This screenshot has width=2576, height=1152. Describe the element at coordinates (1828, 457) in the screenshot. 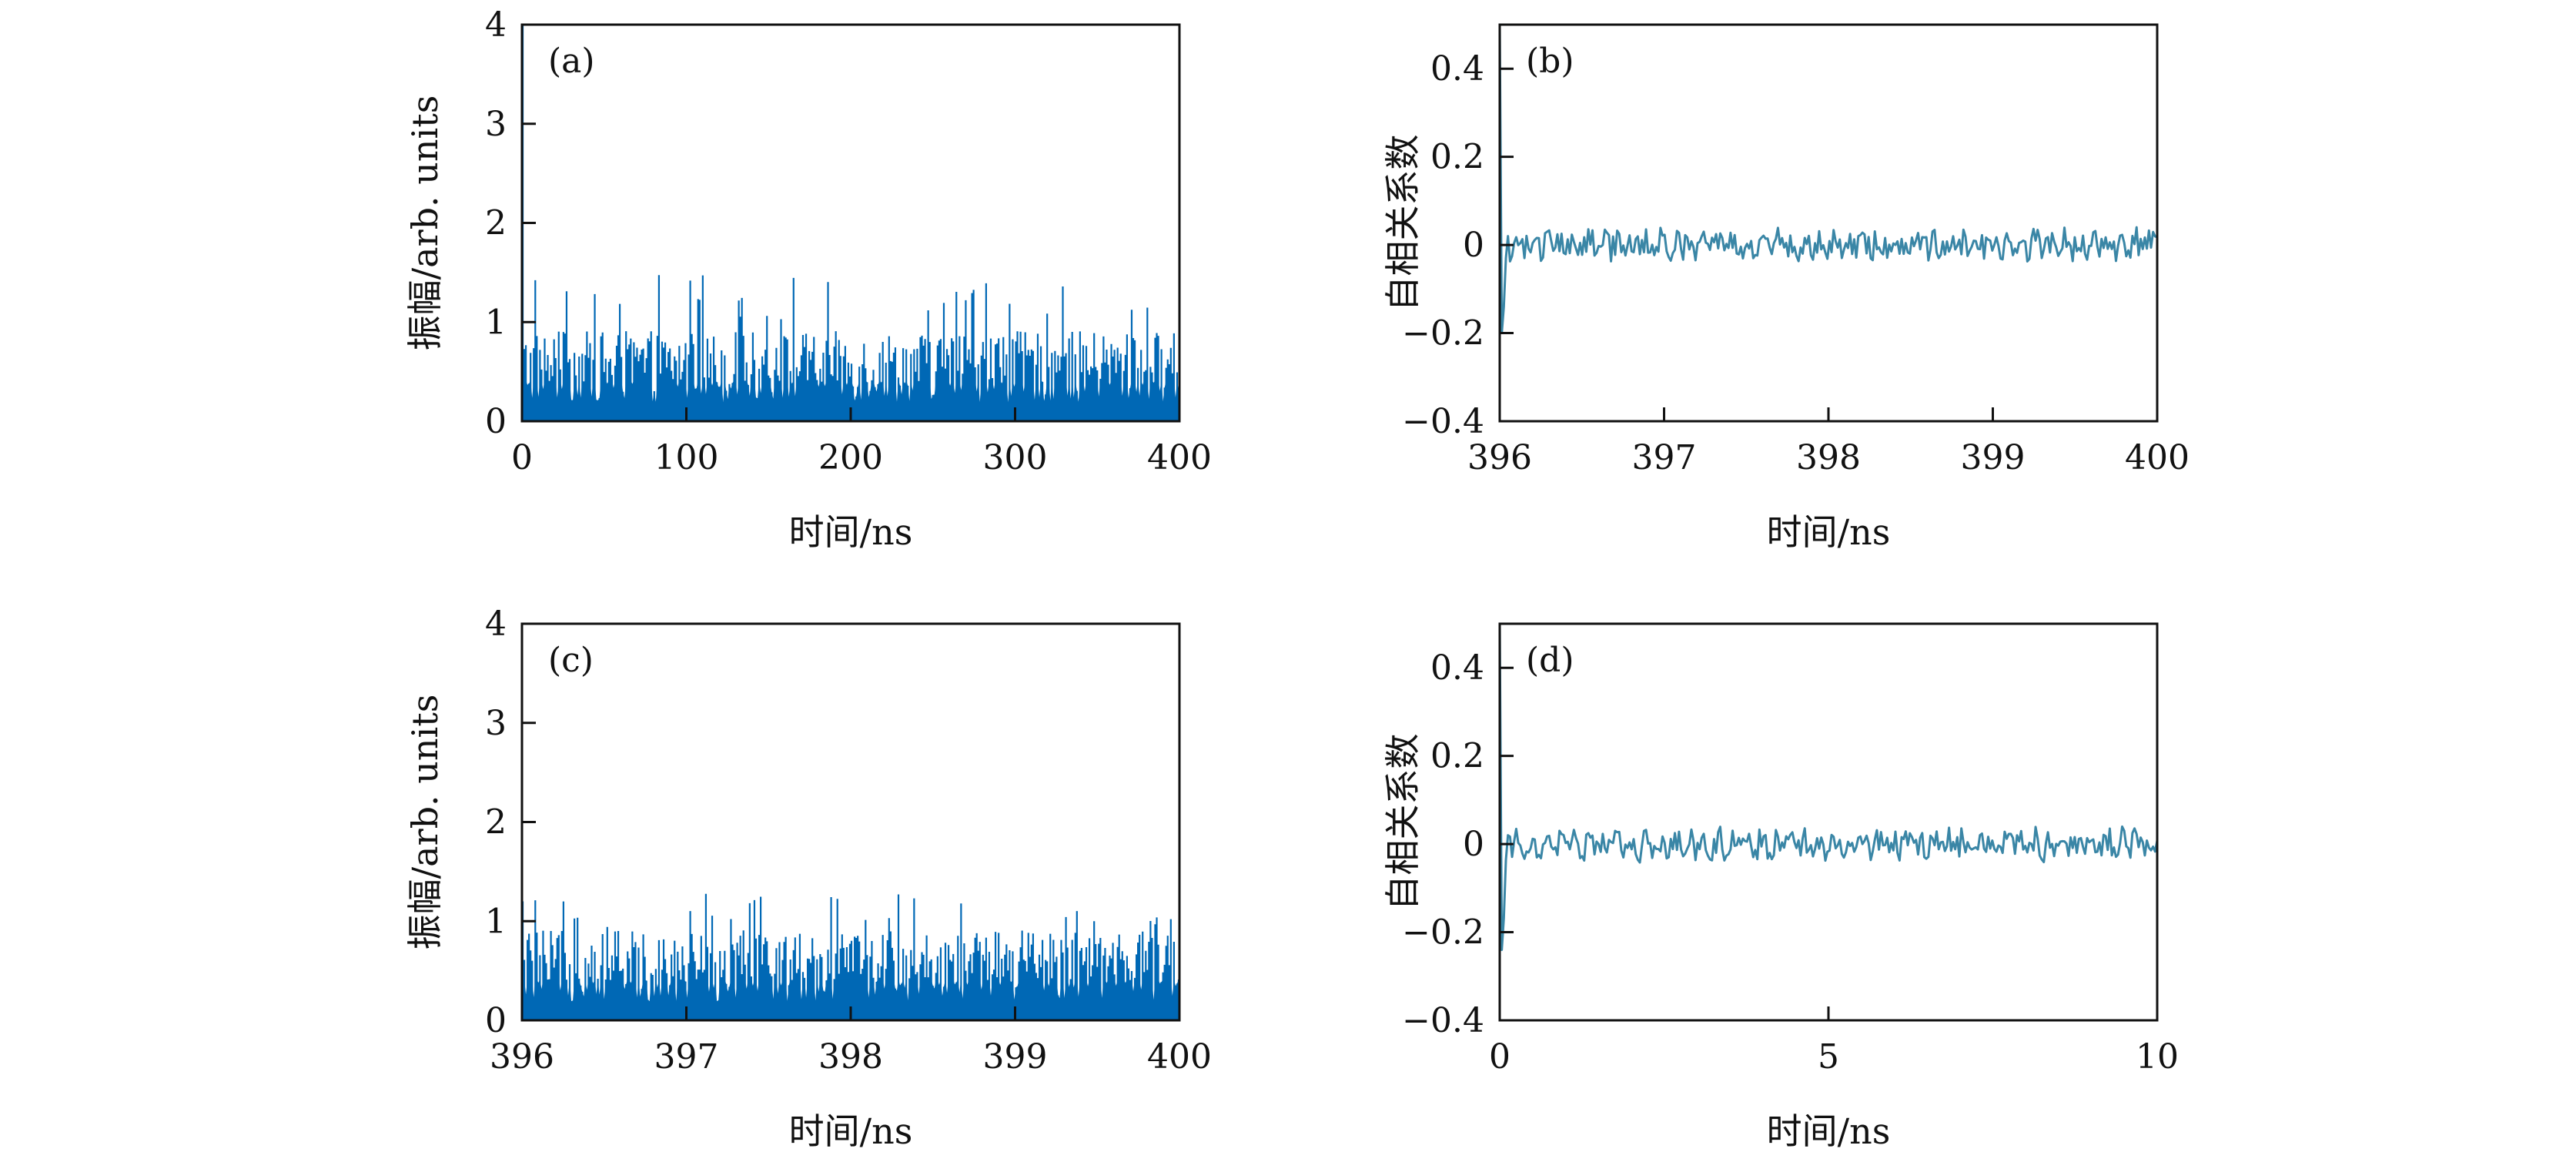

I see `x-tick-label-b: 398` at that location.